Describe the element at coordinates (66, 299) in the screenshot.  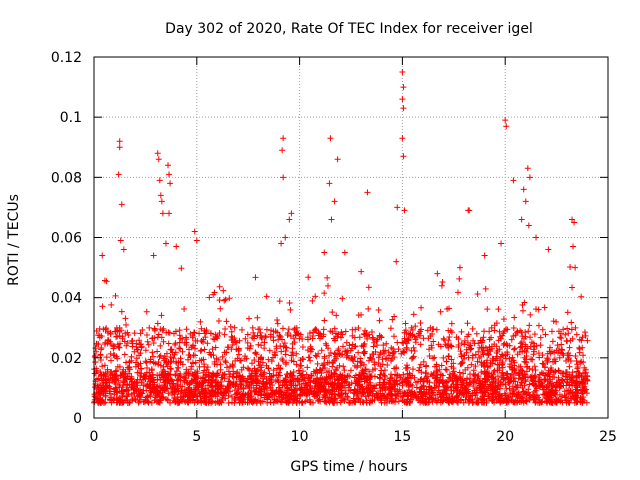
I see `y-tick-label: 0.04` at that location.